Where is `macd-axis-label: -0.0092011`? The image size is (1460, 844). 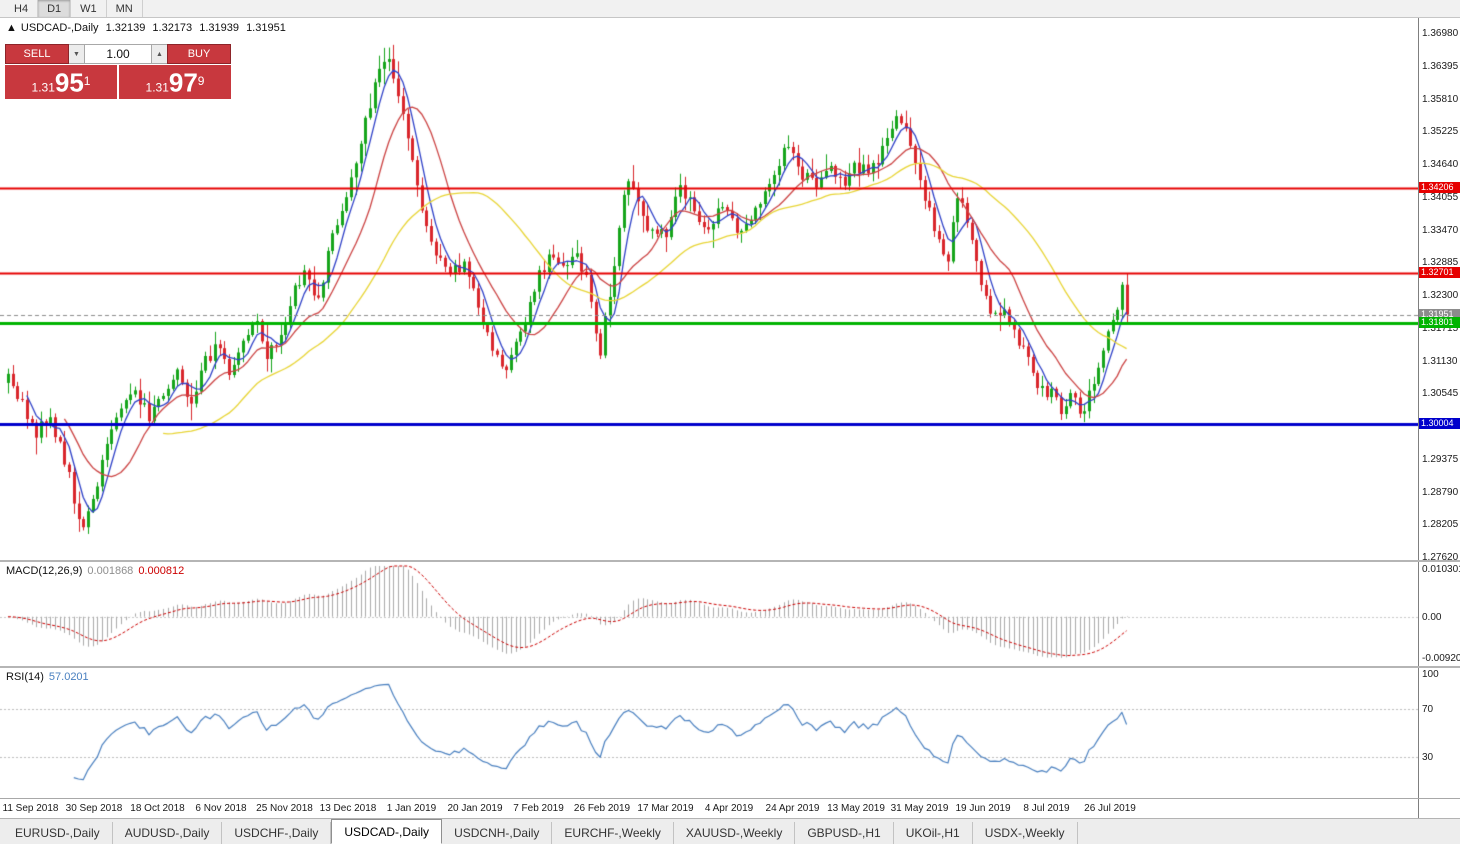 macd-axis-label: -0.0092011 is located at coordinates (1441, 658).